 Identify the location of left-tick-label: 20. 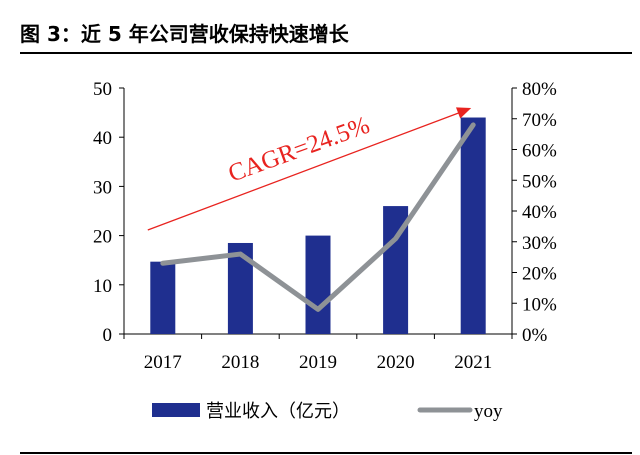
(102, 237).